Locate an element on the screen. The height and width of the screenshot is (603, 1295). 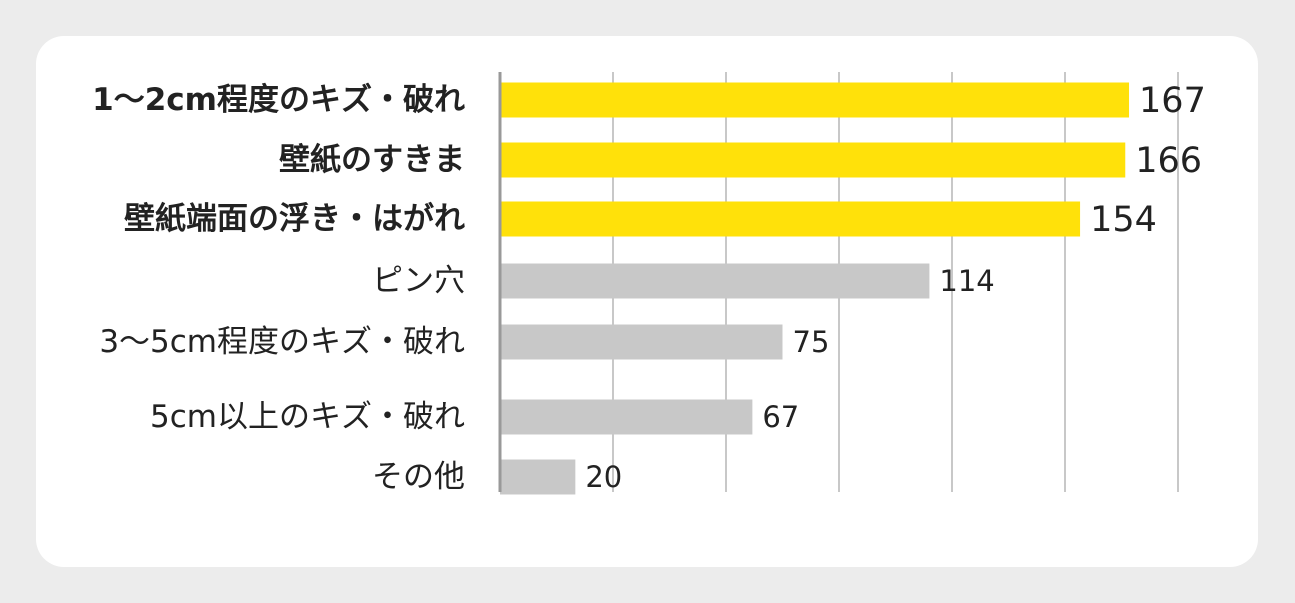
category-label: ピン穴 is located at coordinates (418, 281).